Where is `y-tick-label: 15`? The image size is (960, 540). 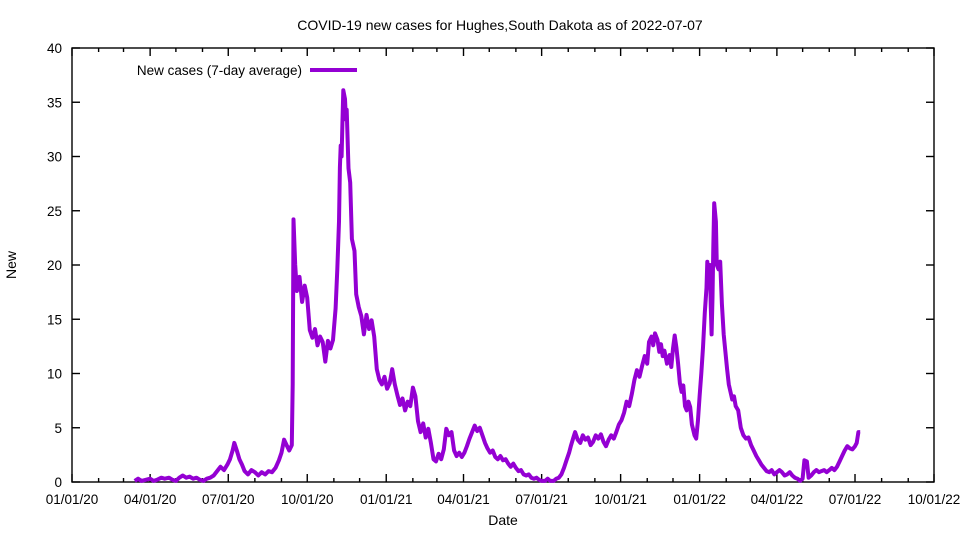 y-tick-label: 15 is located at coordinates (54, 319).